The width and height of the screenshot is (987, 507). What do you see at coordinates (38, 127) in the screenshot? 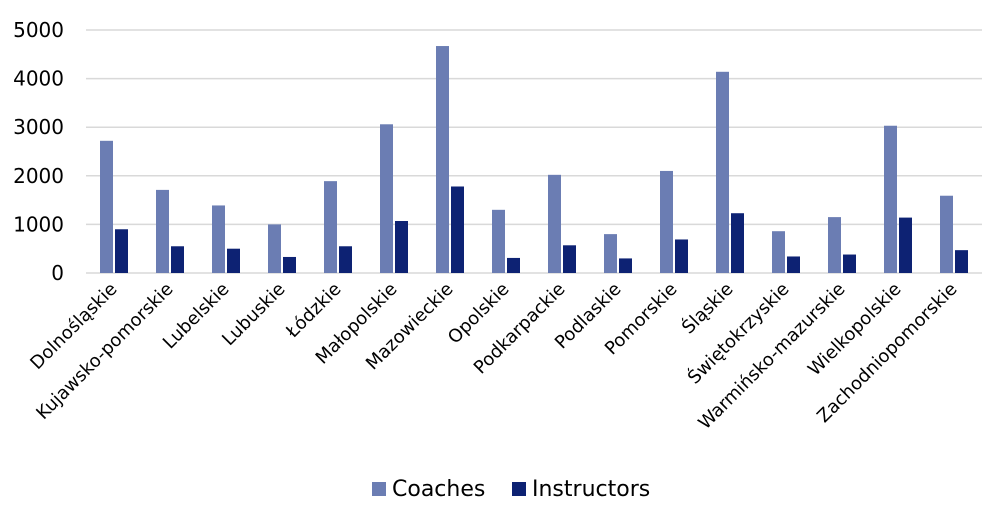
I see `y-tick-label: 3000` at bounding box center [38, 127].